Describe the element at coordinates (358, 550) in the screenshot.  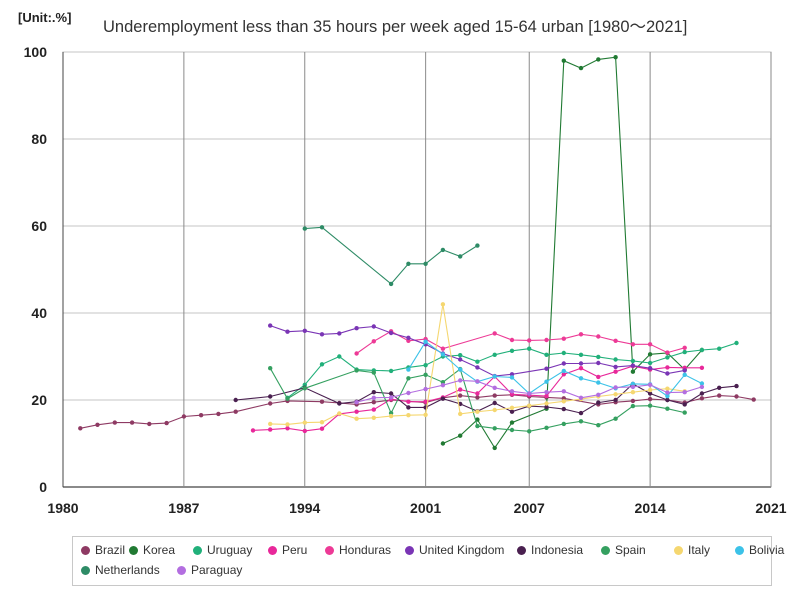
I see `legend-item: Honduras` at that location.